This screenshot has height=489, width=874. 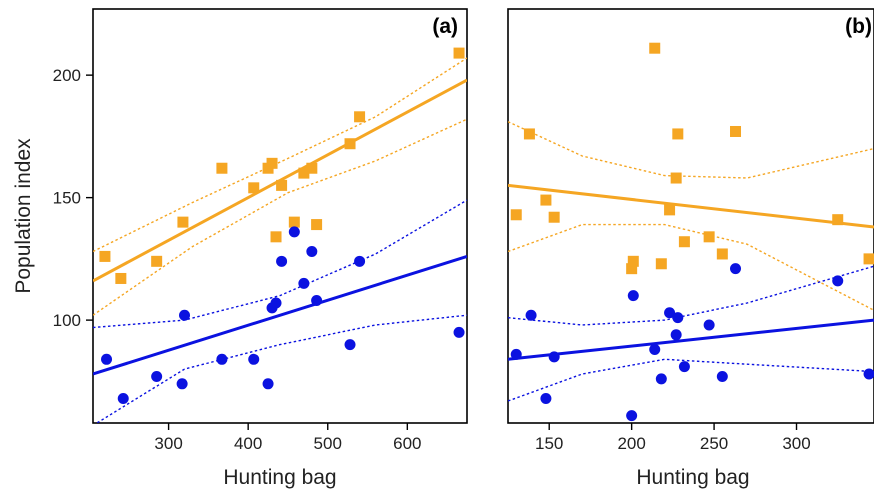 I want to click on panel-b-orange-ci-lower-line, so click(x=691, y=267).